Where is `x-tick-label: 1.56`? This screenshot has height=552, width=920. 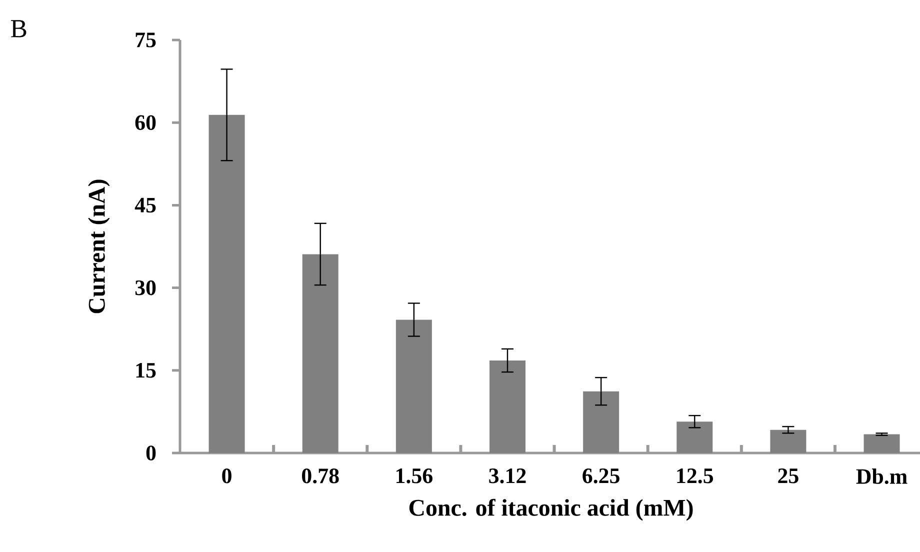 x-tick-label: 1.56 is located at coordinates (414, 476).